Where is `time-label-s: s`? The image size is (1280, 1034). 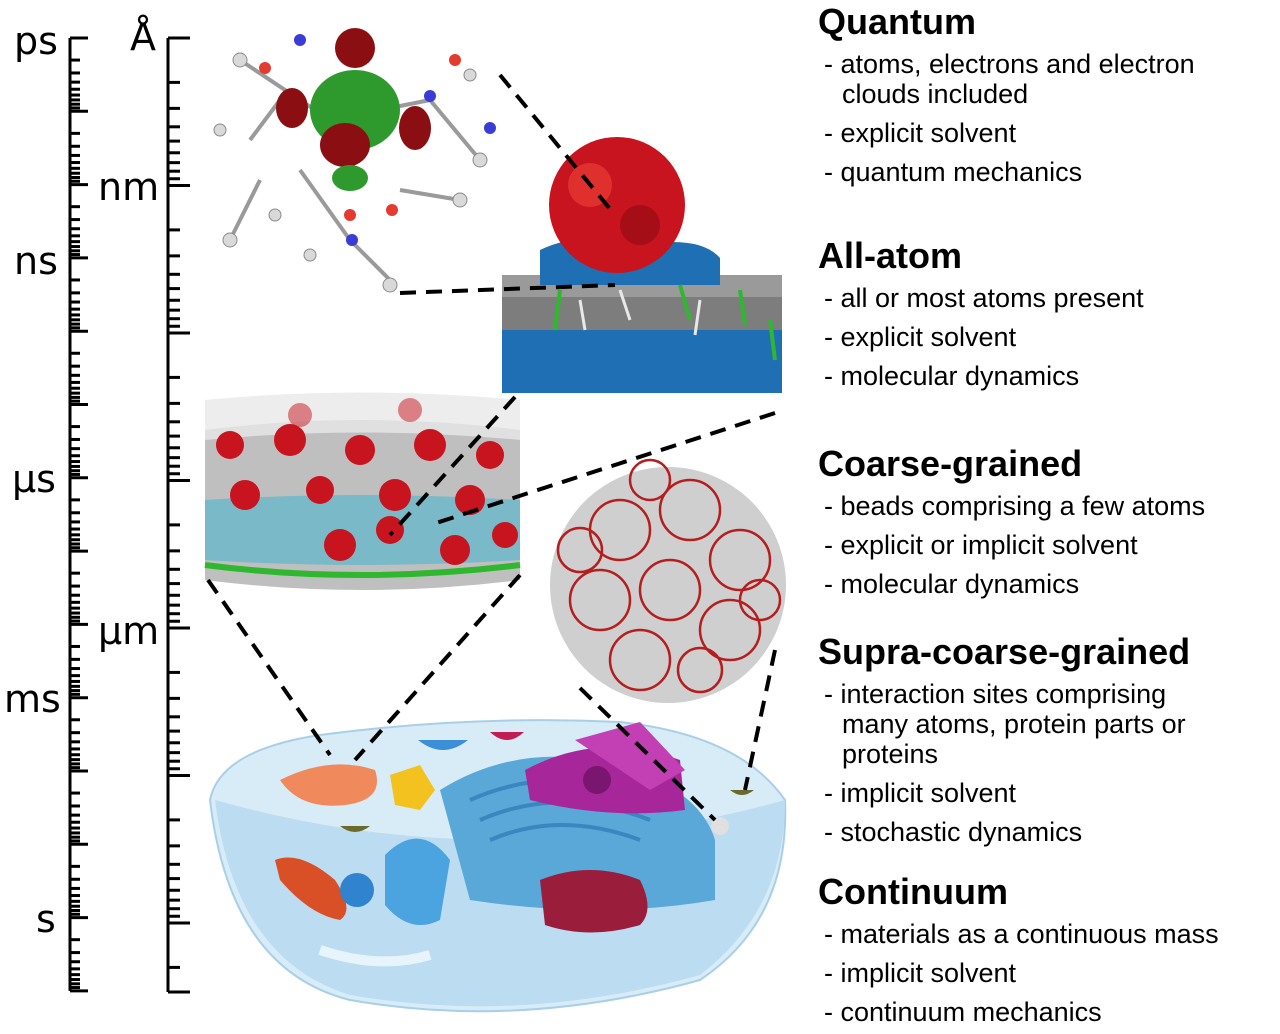
time-label-s: s is located at coordinates (46, 919).